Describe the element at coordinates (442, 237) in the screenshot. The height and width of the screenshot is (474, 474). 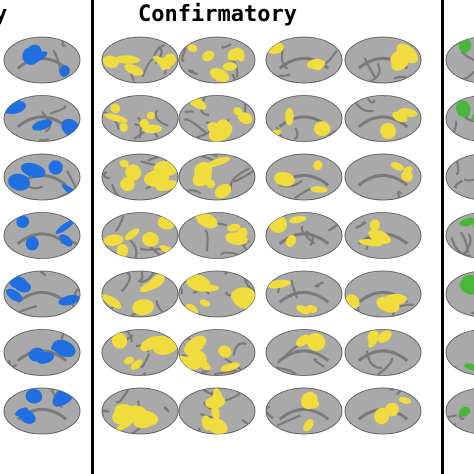
I see `panel-divider-right` at that location.